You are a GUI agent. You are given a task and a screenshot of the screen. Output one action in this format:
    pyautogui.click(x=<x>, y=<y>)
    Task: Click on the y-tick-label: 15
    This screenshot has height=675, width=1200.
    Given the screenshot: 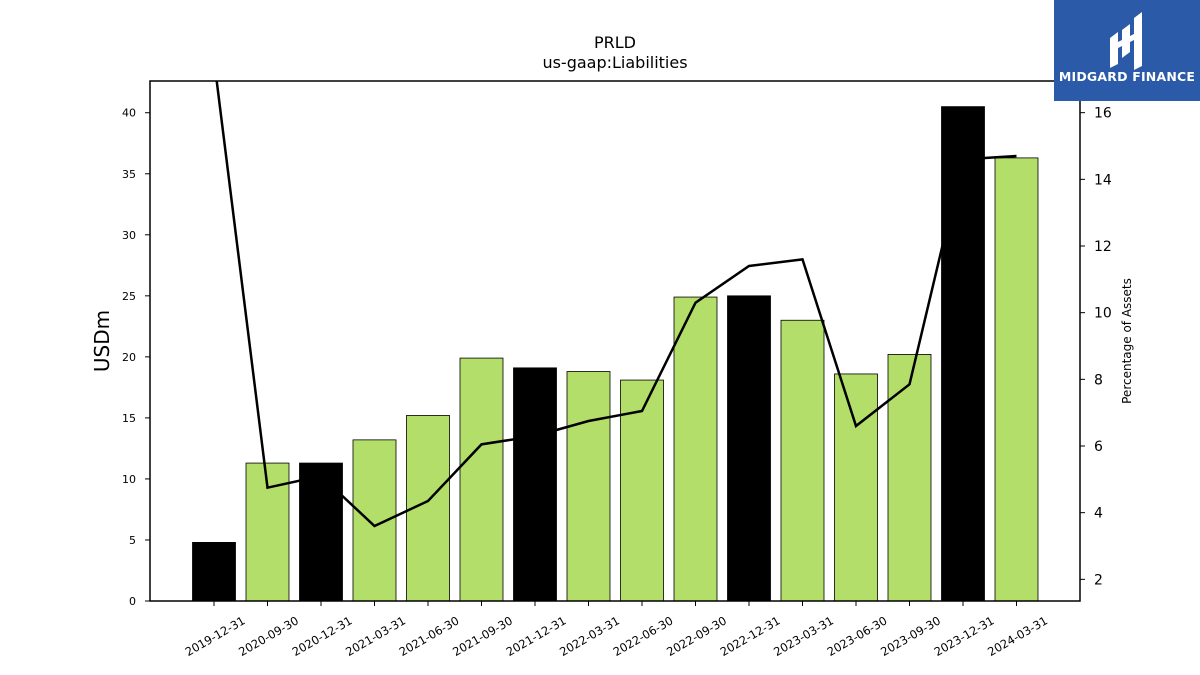 What is the action you would take?
    pyautogui.click(x=129, y=418)
    